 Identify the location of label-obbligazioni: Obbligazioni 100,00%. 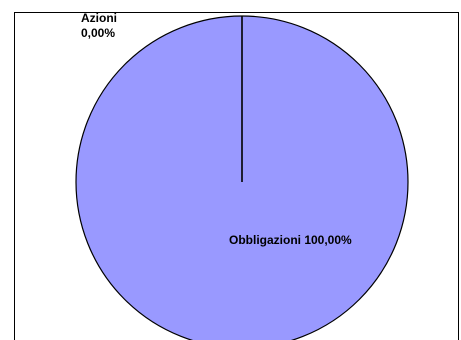
(290, 240).